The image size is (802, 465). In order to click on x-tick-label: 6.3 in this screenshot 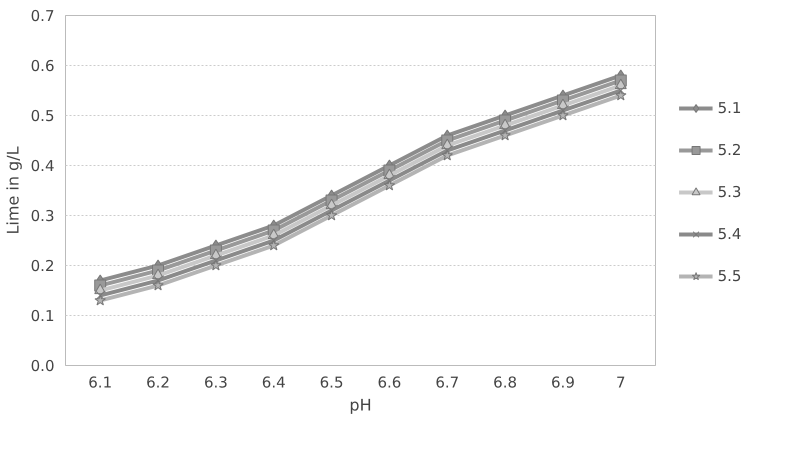, I will do `click(216, 383)`.